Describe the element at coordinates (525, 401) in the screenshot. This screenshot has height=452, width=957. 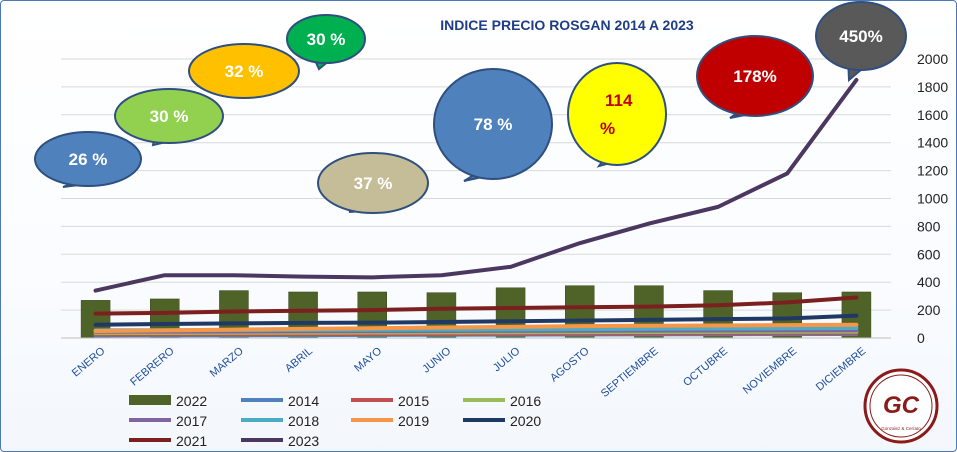
I see `legend-label: 2016` at that location.